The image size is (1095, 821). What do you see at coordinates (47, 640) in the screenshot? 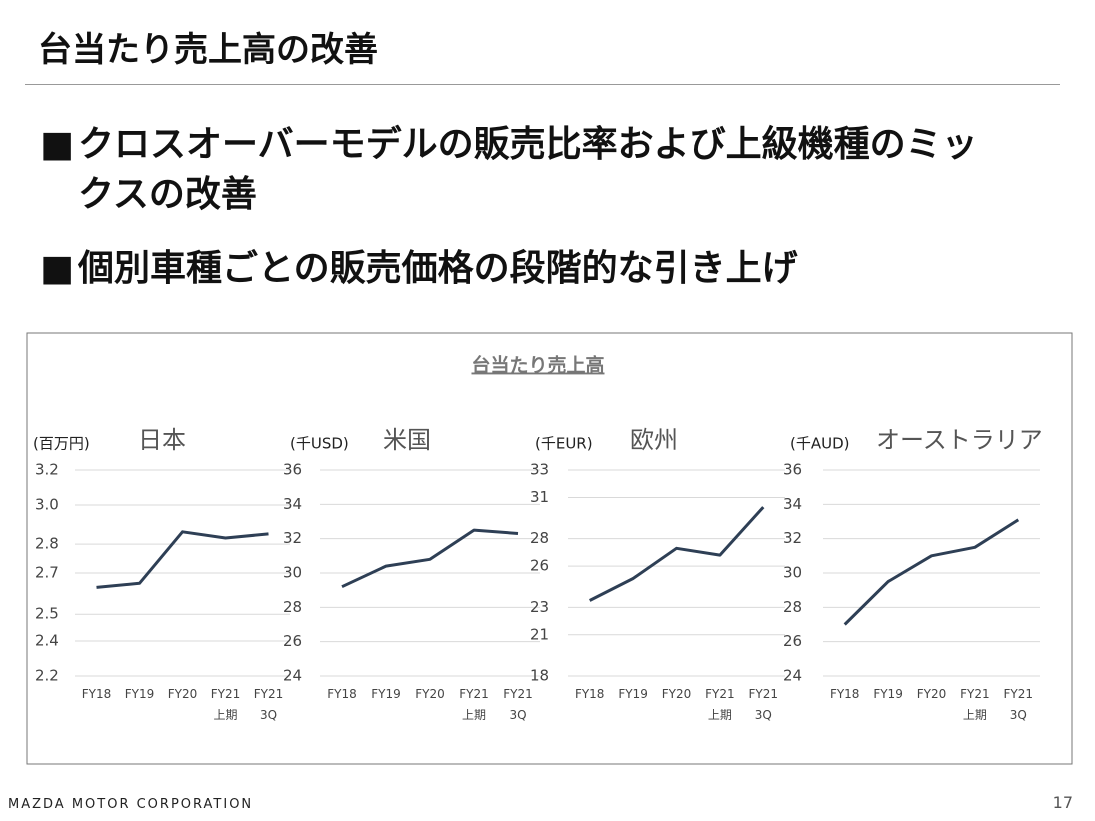
I see `y-tick-label: 2.4` at bounding box center [47, 640].